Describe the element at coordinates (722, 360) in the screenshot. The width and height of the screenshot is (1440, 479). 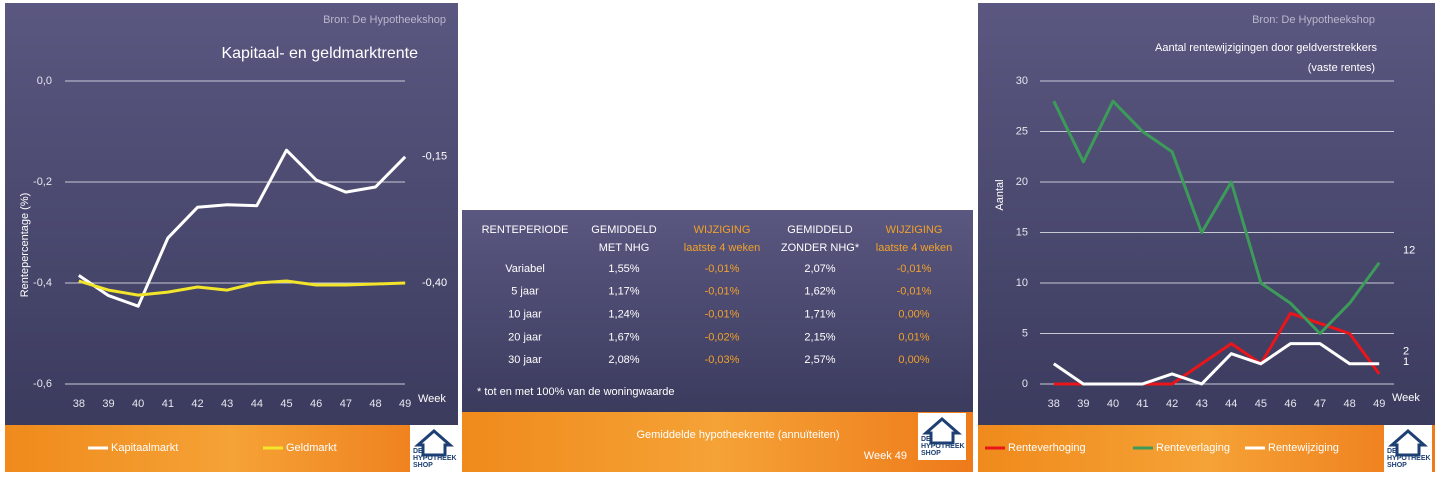
I see `table-cell: -0,03%` at that location.